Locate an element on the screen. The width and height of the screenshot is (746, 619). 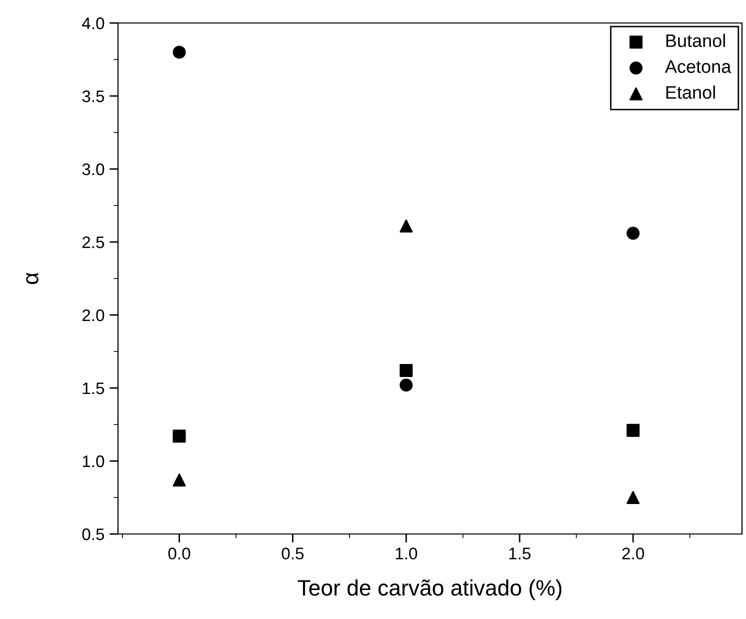
legend-label: Acetona is located at coordinates (698, 66).